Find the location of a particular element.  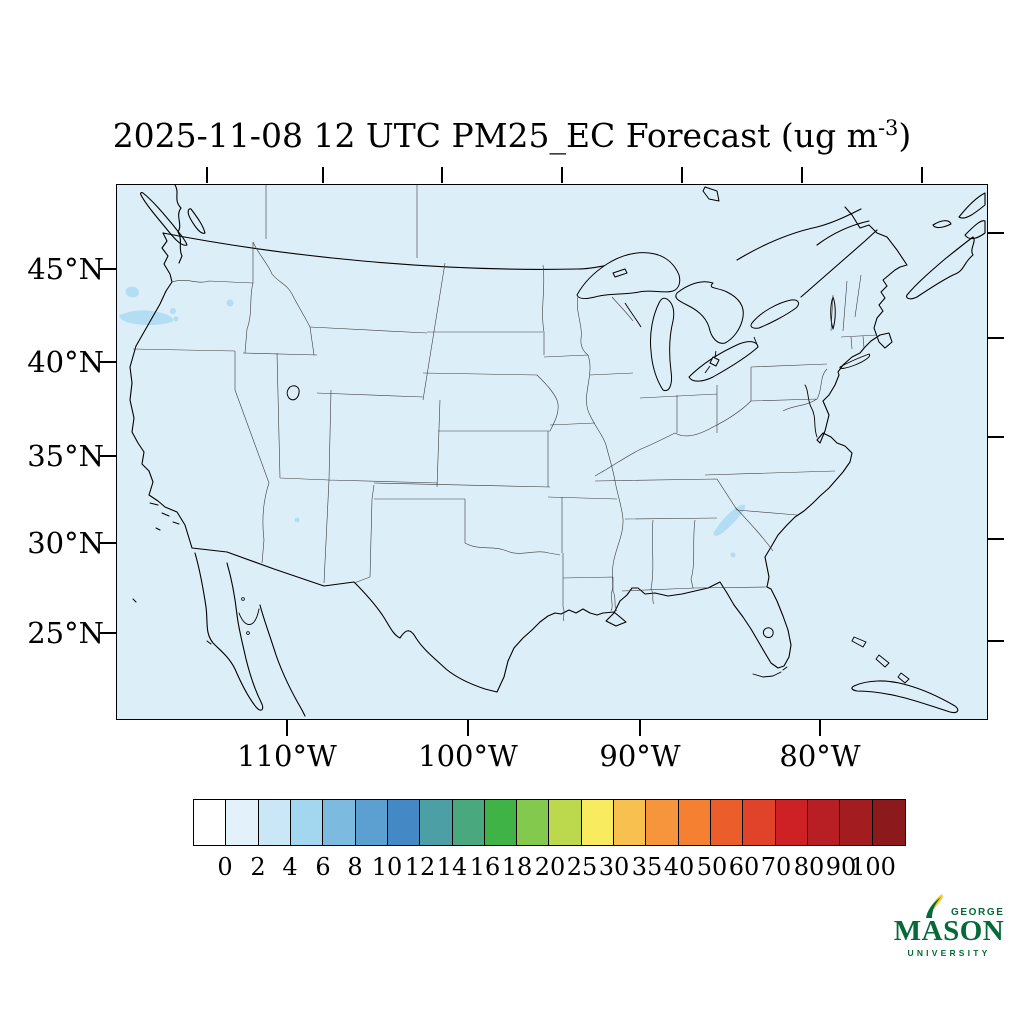

colorbar-tick-label: 100 is located at coordinates (873, 867).